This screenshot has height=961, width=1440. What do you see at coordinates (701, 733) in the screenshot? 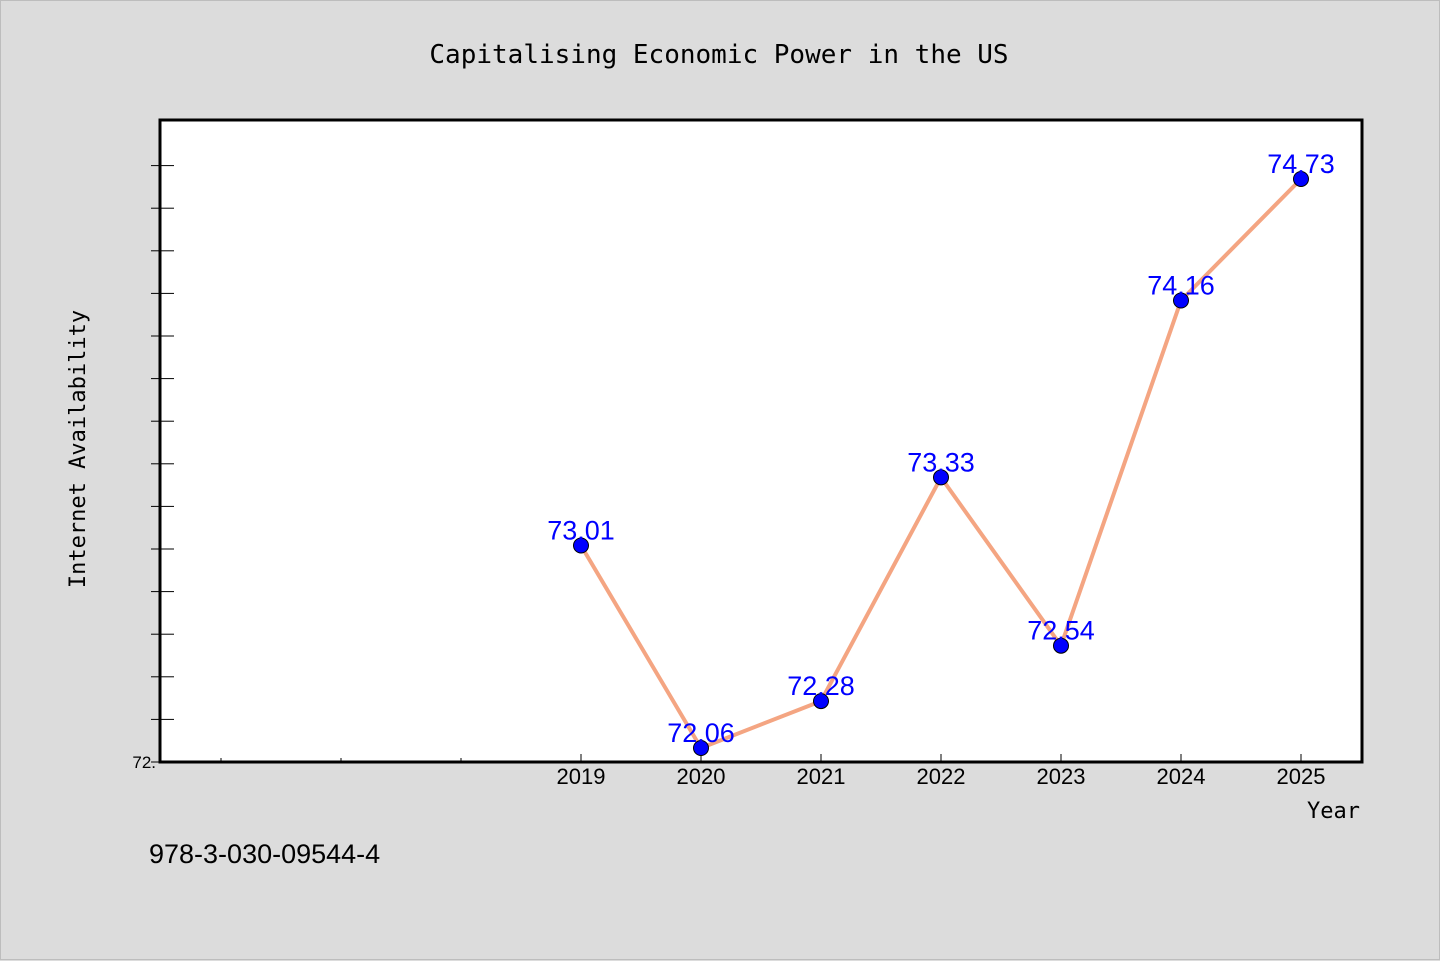
I see `data-label: 72.06` at bounding box center [701, 733].